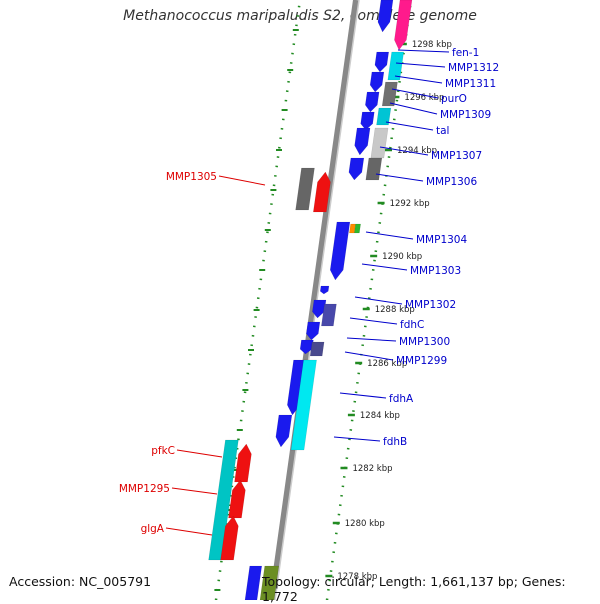 The image size is (600, 604). Describe the element at coordinates (395, 310) in the screenshot. I see `kbp-tick-label: 1288 kbp` at that location.